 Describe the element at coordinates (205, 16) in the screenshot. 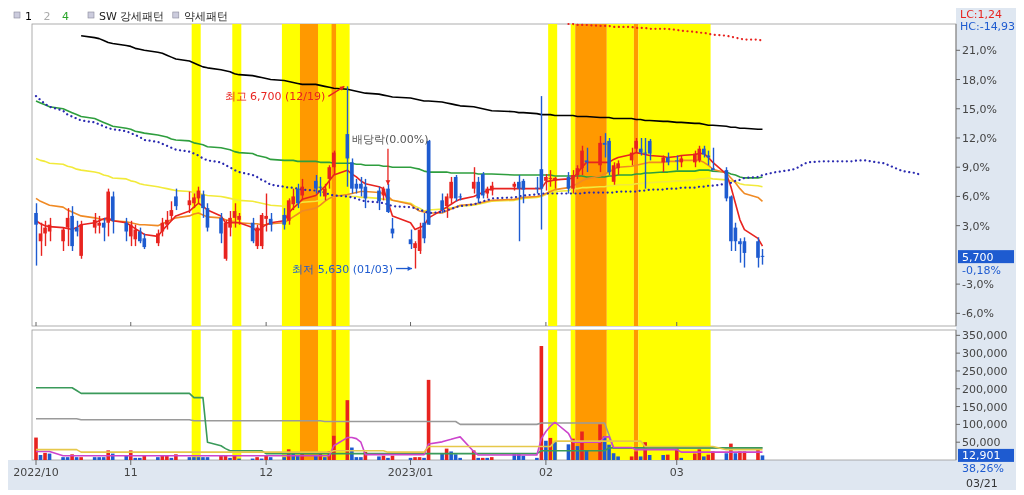

I see `text: 약세패턴` at that location.